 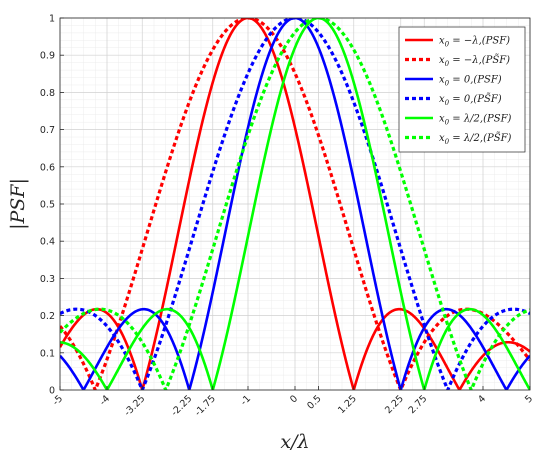 I want to click on x-tick-label: 0, so click(x=294, y=399).